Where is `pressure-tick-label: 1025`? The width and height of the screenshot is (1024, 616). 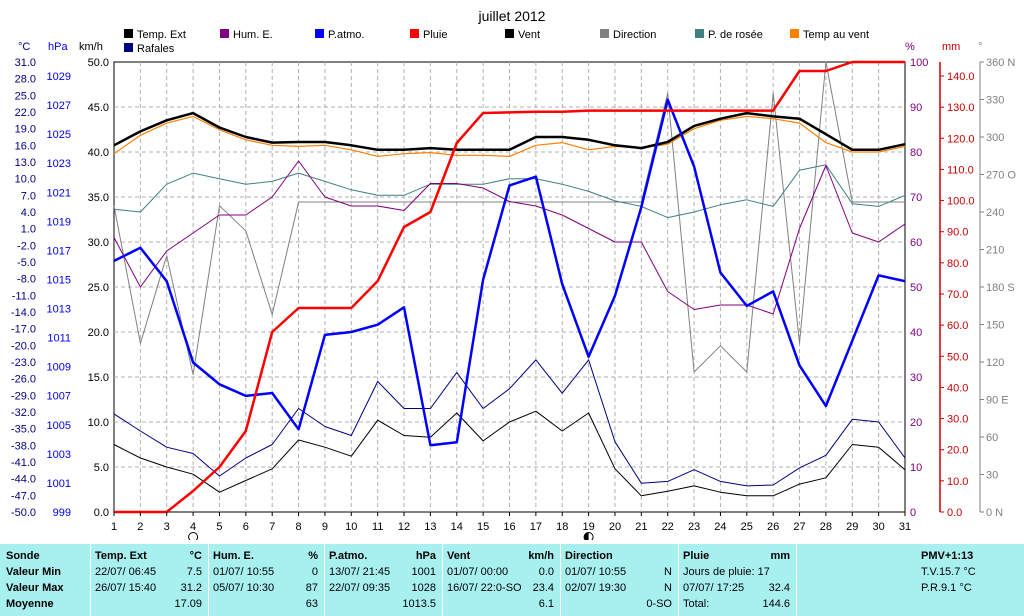
pressure-tick-label: 1025 is located at coordinates (59, 135).